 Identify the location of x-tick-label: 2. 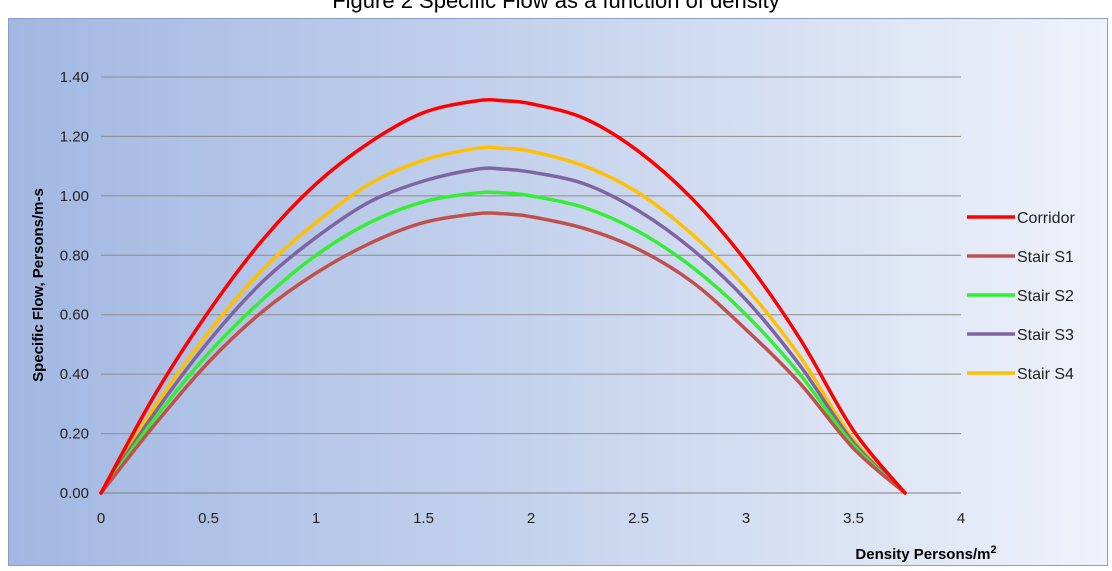
(531, 518).